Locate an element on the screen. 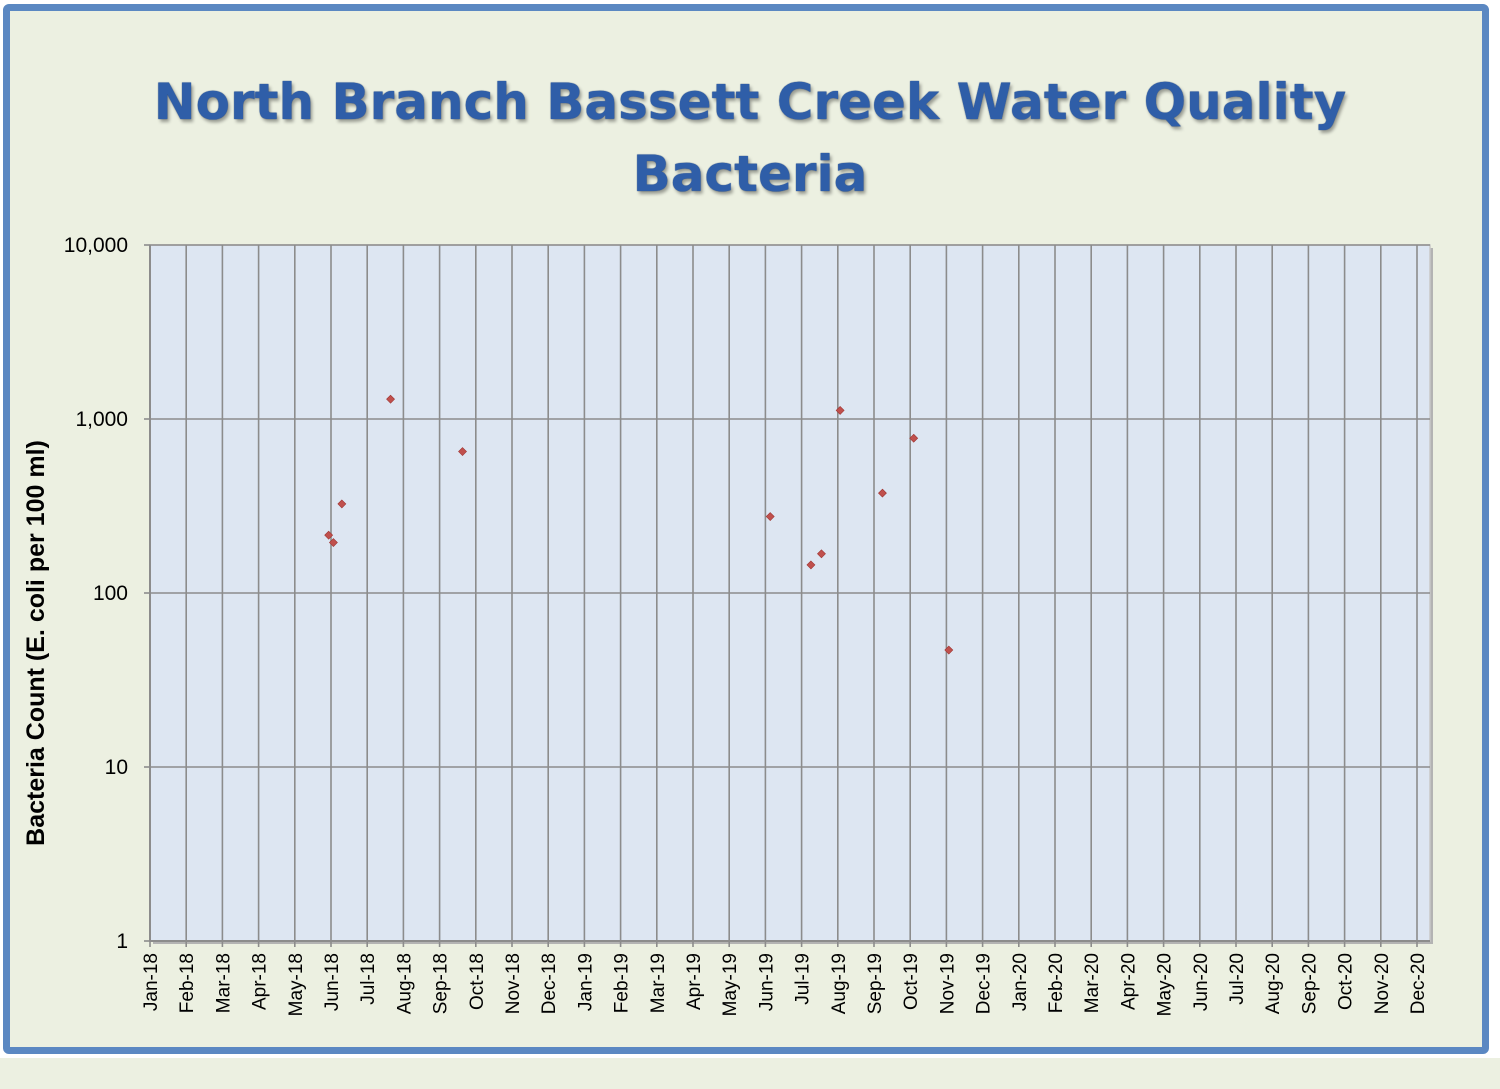  x-tick-label: Feb-19 is located at coordinates (622, 983).